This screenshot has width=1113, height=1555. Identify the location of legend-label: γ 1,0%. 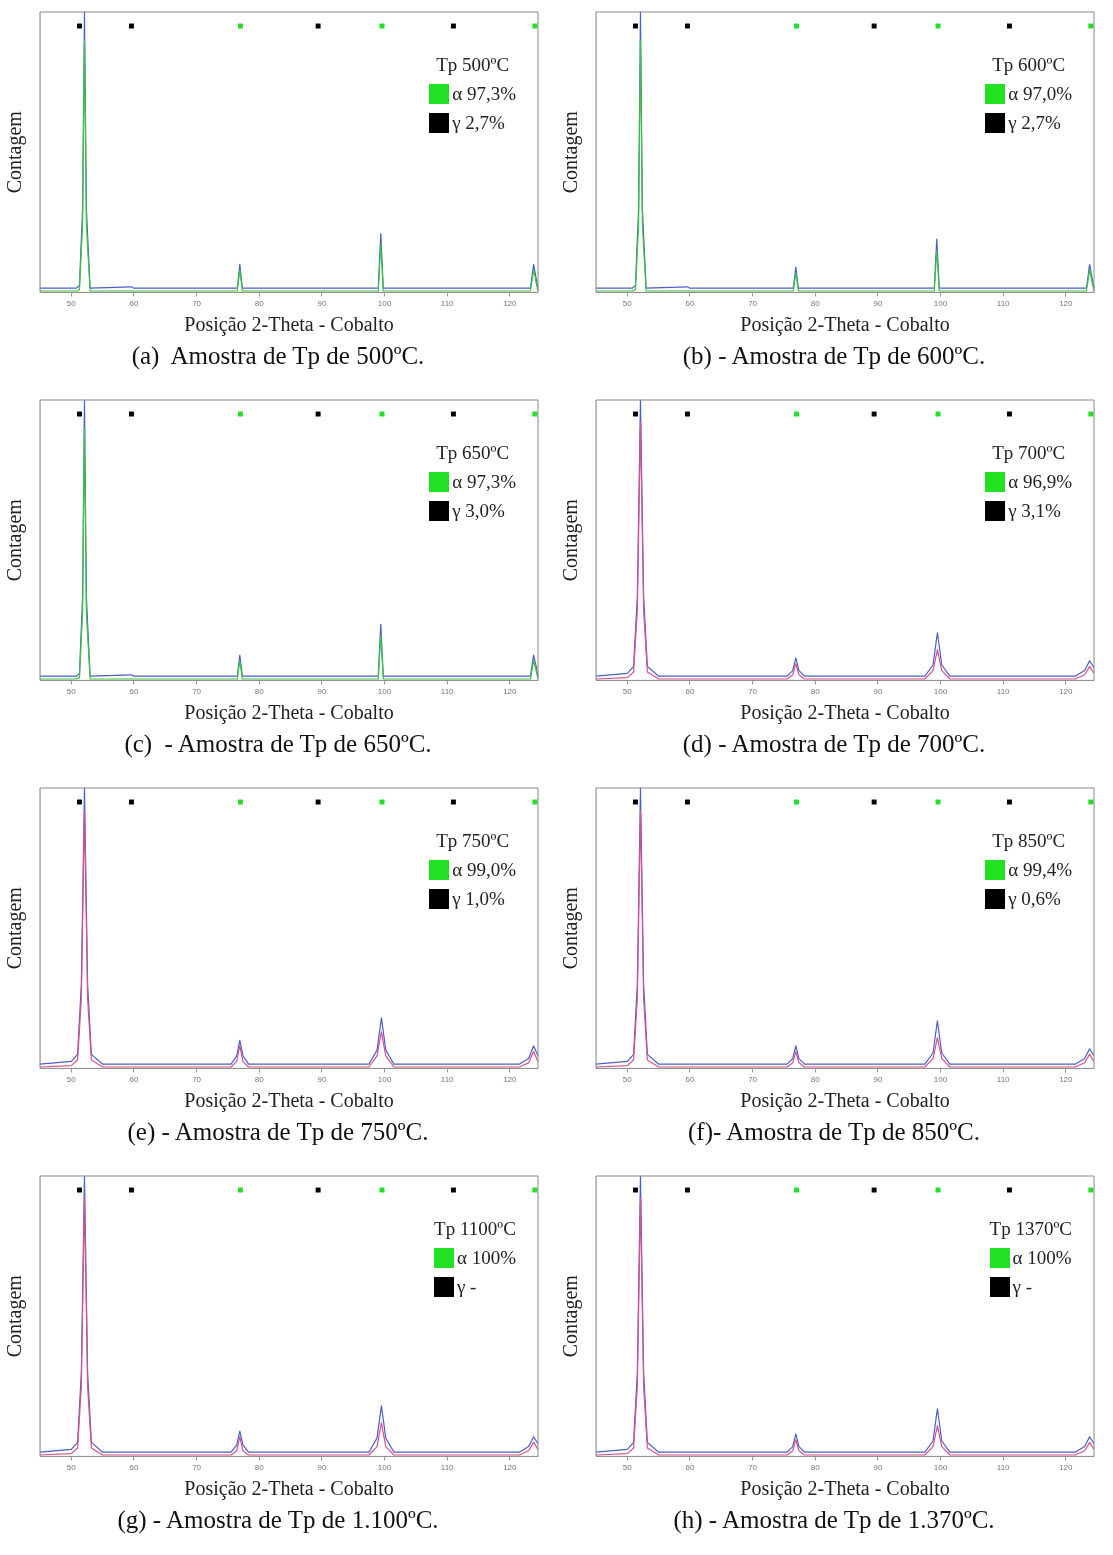
(478, 899).